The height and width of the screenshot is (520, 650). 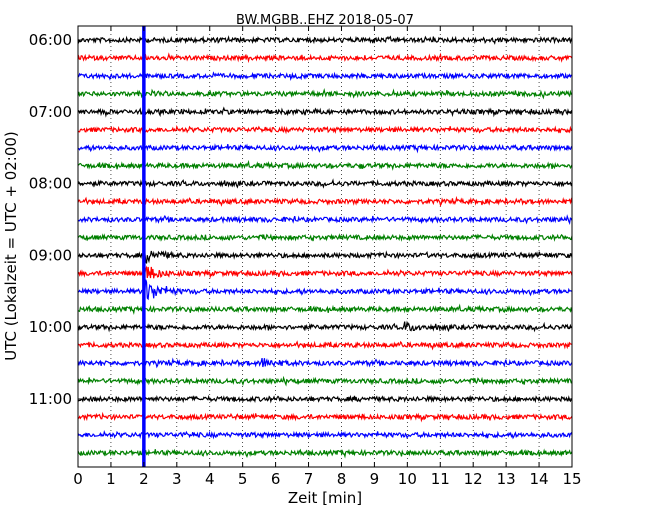 What do you see at coordinates (407, 479) in the screenshot?
I see `x-tick-label-10: 10` at bounding box center [407, 479].